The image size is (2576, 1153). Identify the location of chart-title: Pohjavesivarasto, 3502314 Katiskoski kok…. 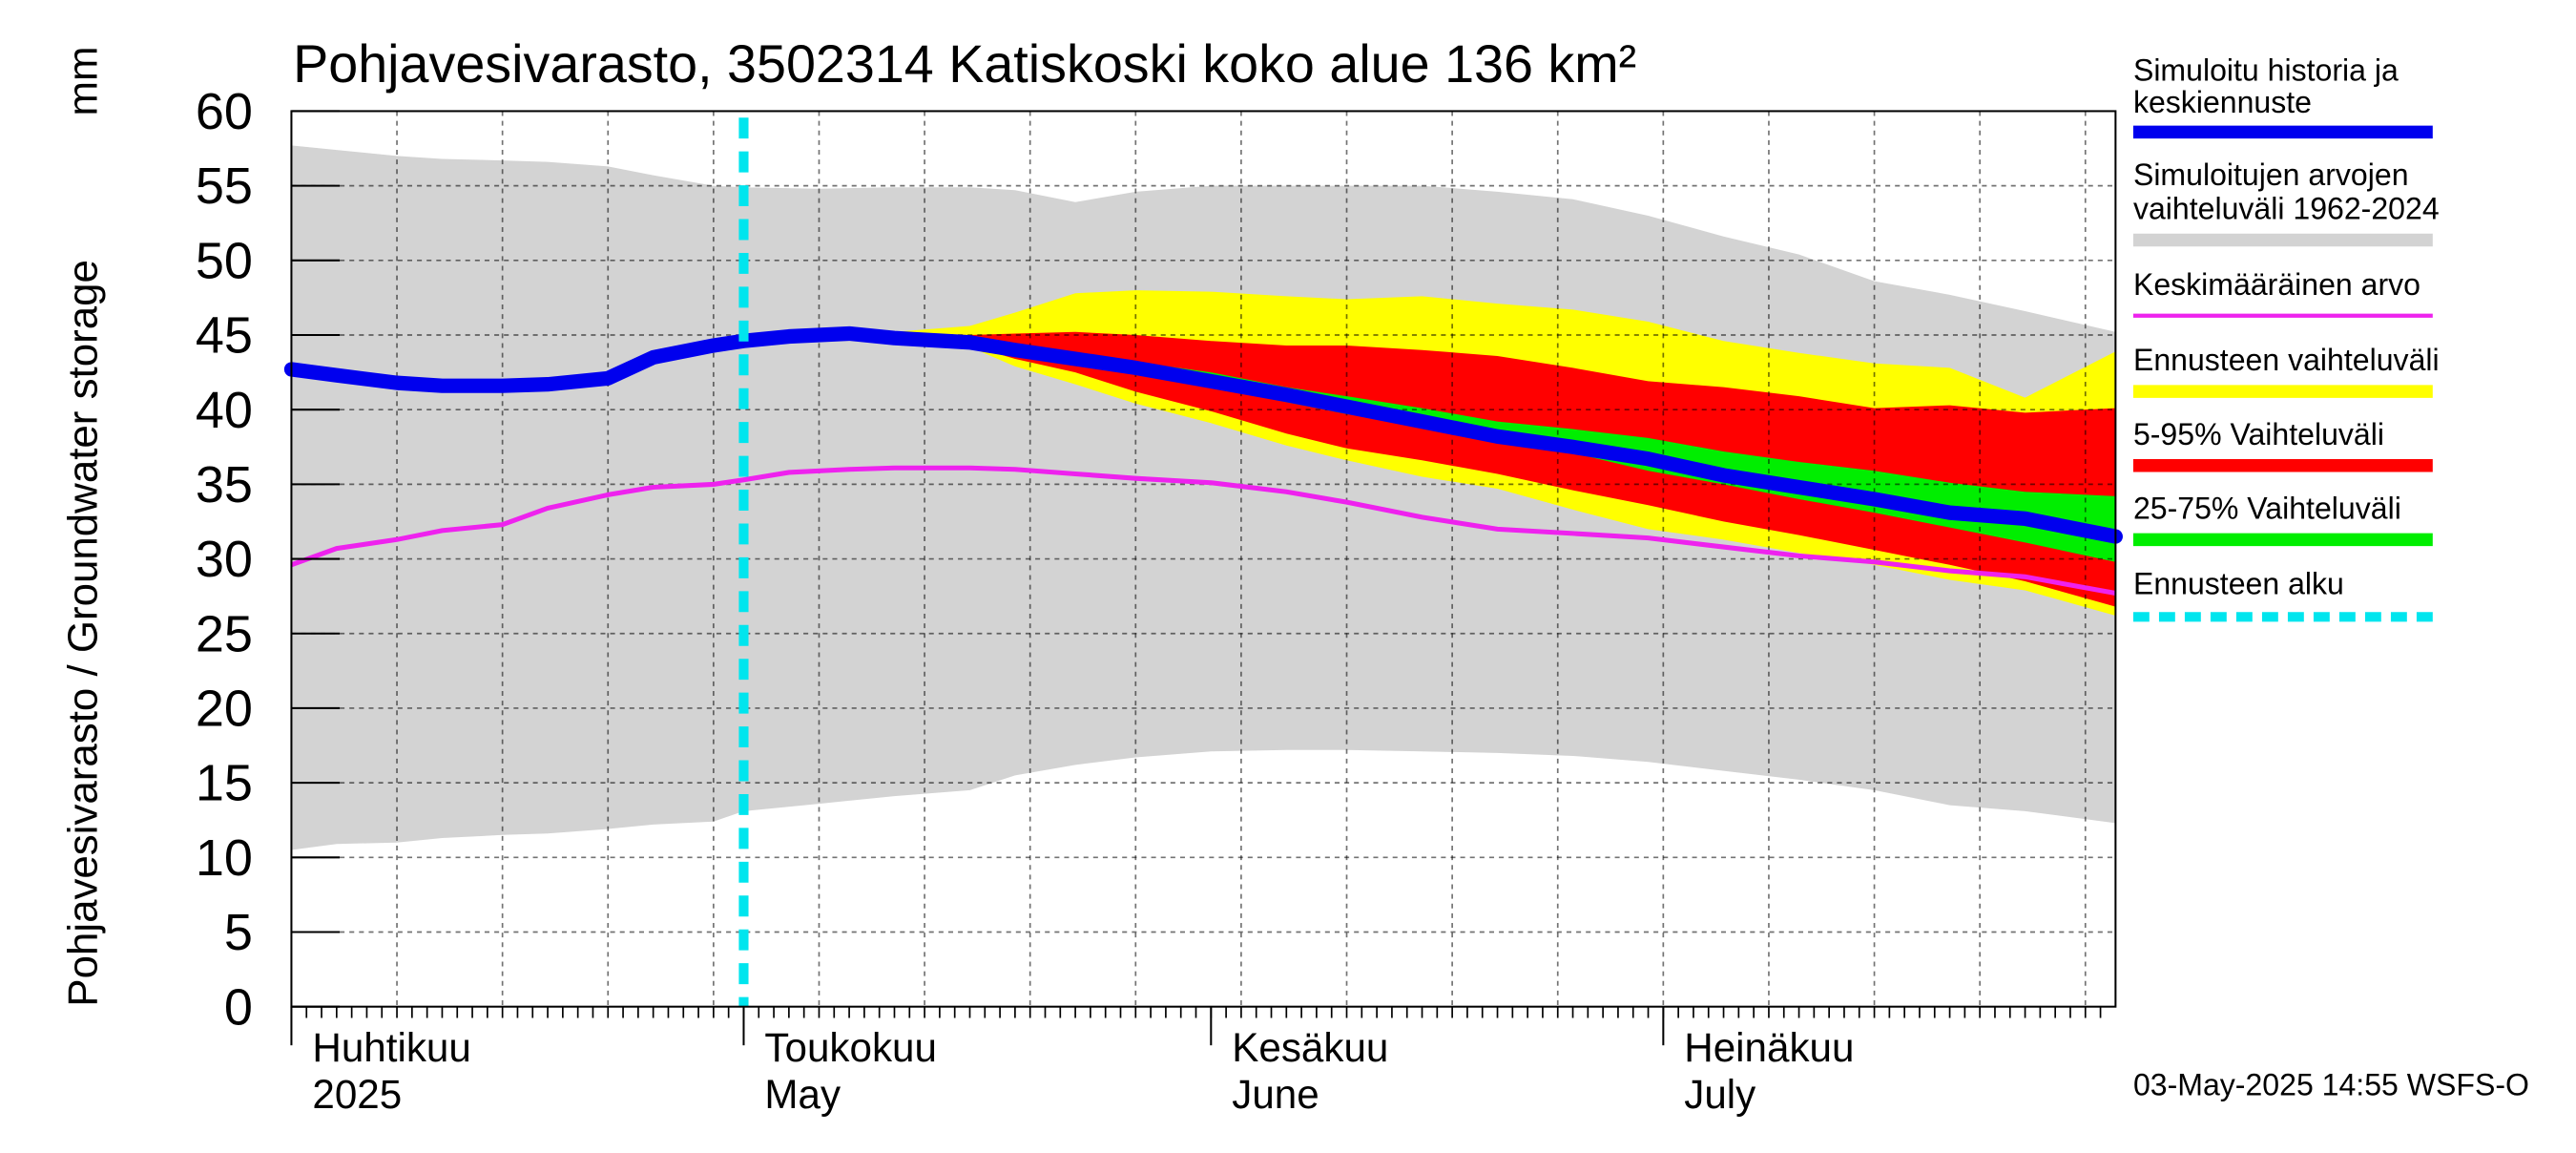
(964, 64).